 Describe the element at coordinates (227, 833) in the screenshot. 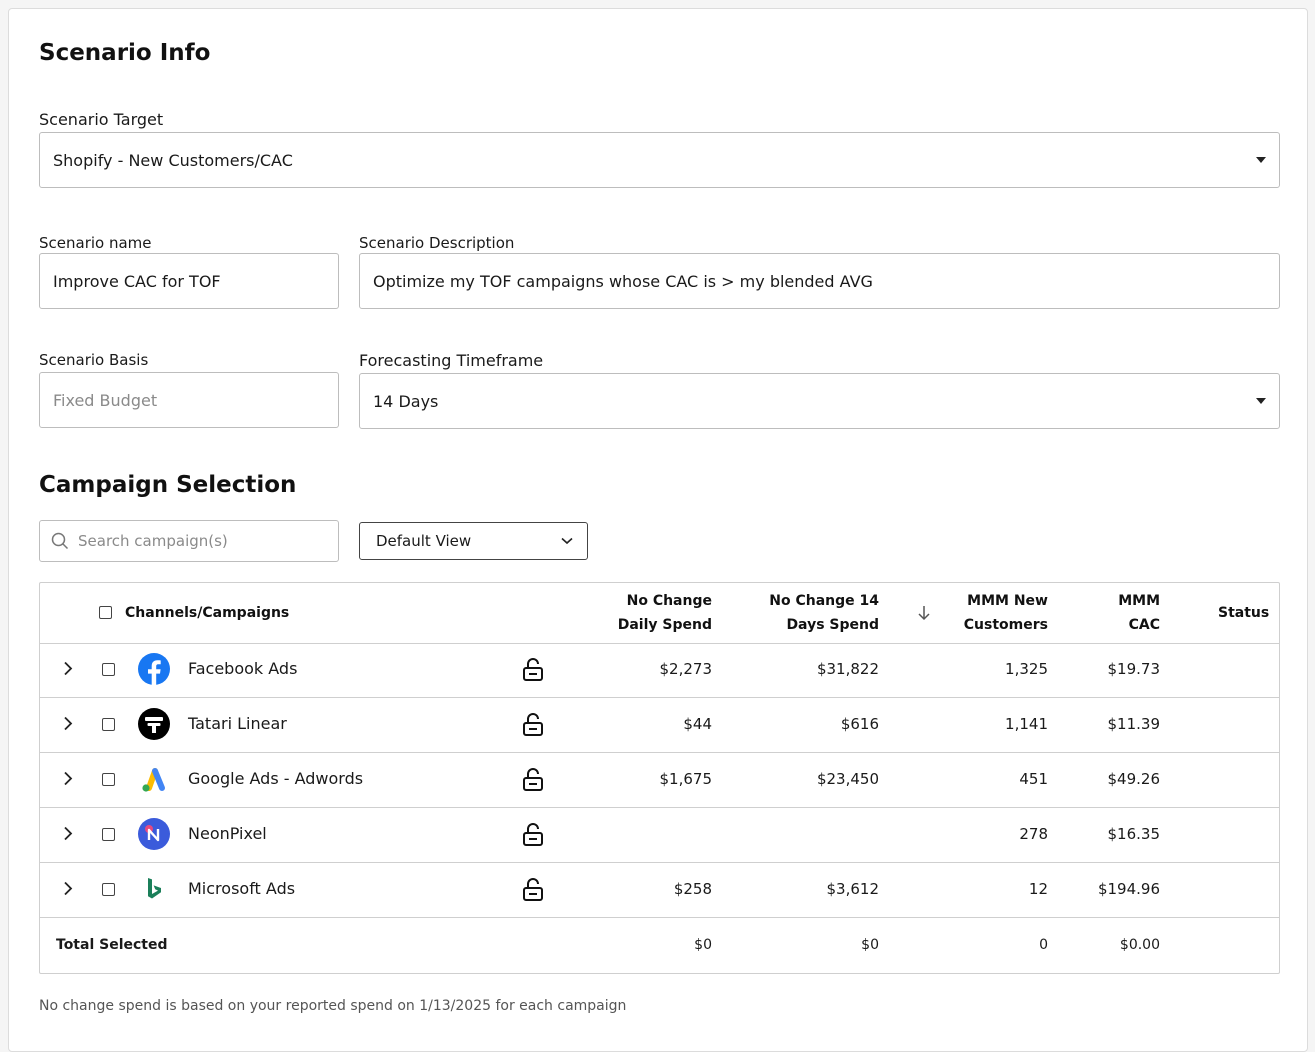

I see `campaign-name: NeonPixel` at that location.